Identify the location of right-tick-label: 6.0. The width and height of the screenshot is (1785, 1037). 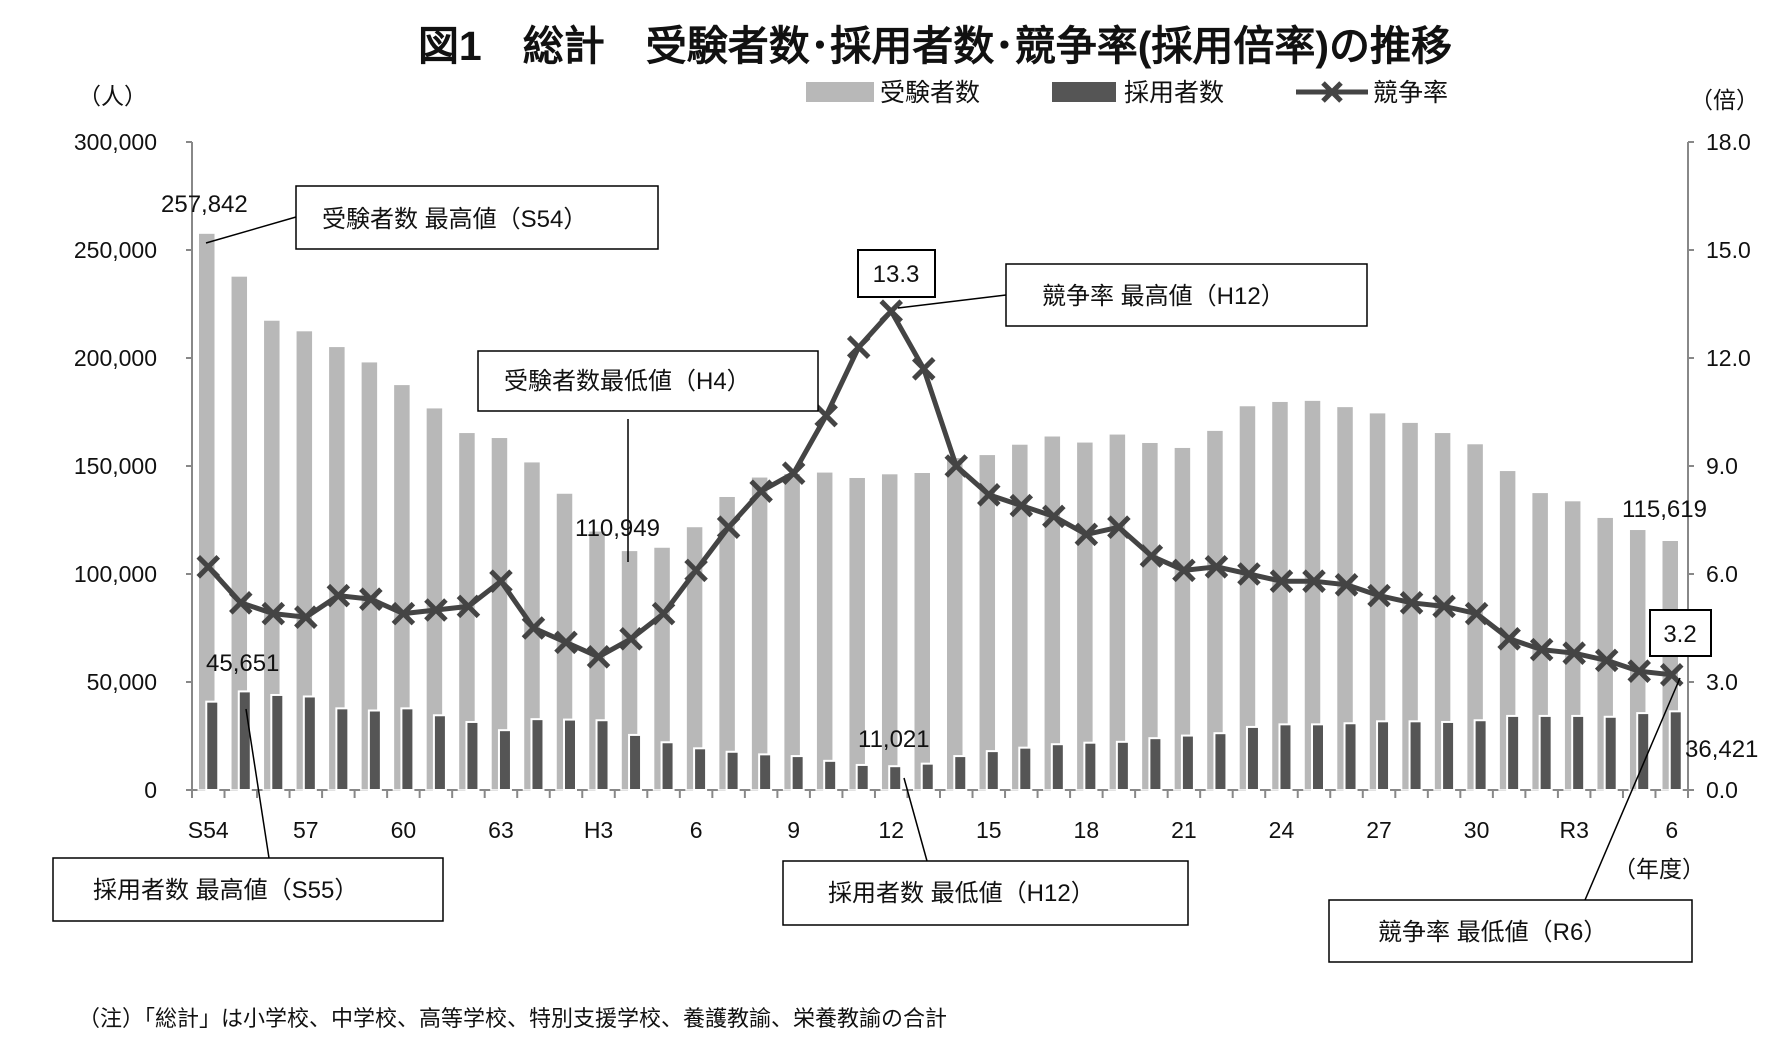
(1722, 574).